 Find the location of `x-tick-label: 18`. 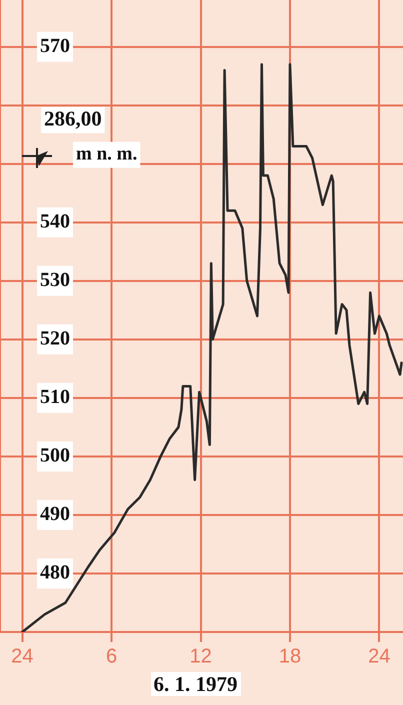

x-tick-label: 18 is located at coordinates (290, 657).